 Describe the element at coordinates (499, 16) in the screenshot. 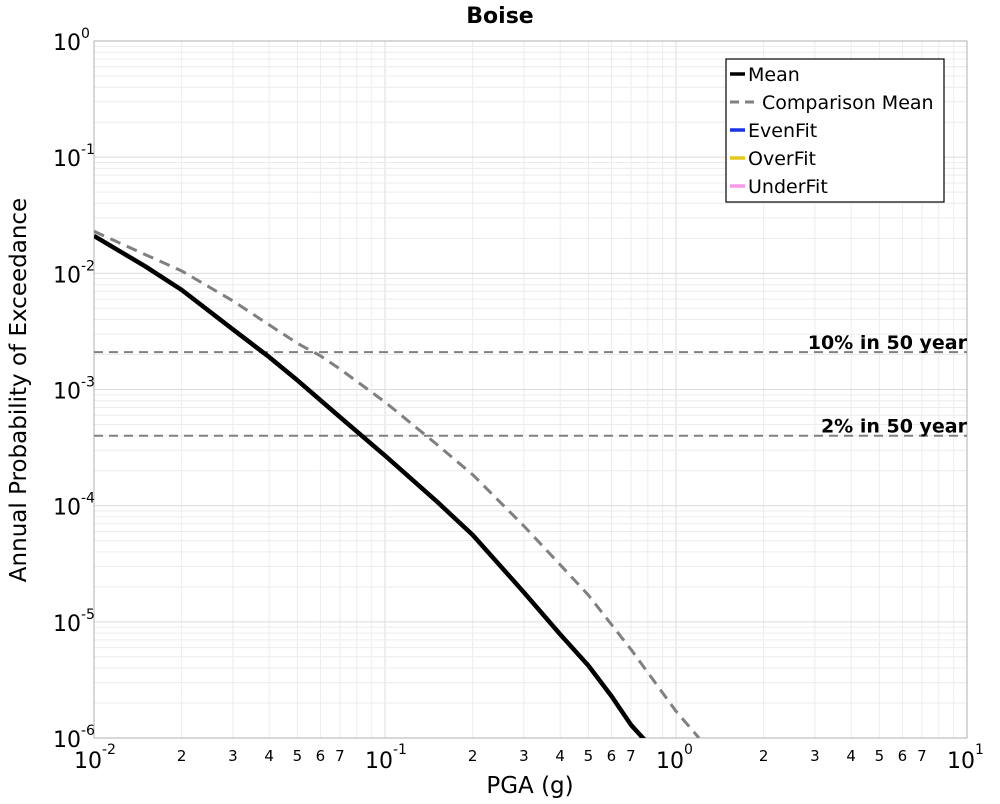

I see `chart-title: Boise` at that location.